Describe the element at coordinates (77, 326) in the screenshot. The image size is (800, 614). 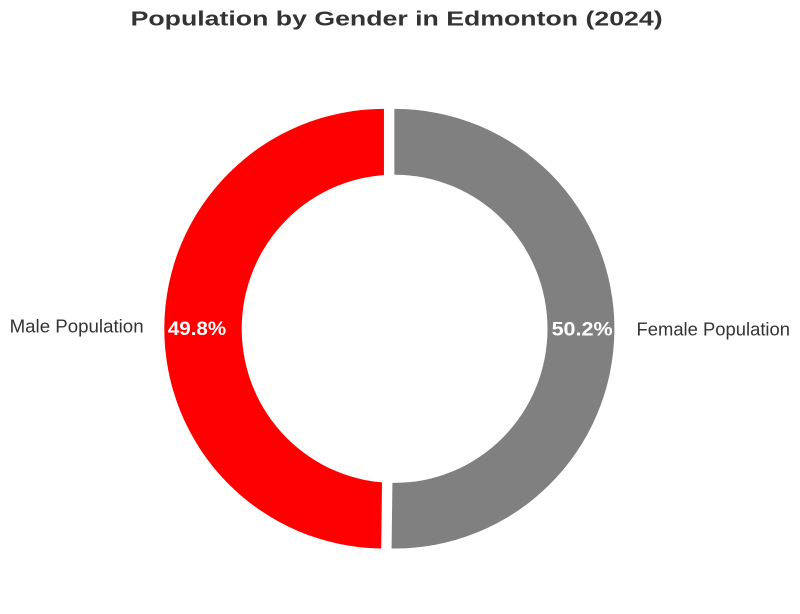
I see `svg-text: Male Population` at that location.